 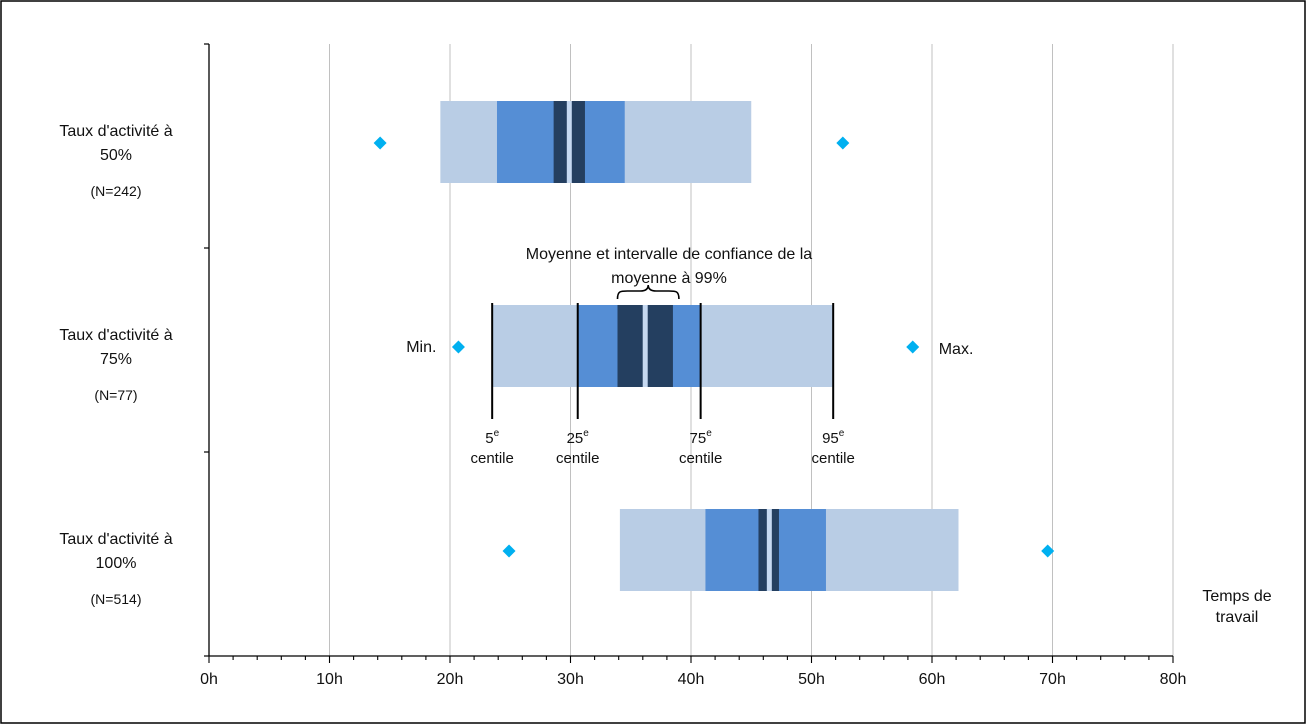 What do you see at coordinates (329, 679) in the screenshot?
I see `x-tick-label-10h: 10h` at bounding box center [329, 679].